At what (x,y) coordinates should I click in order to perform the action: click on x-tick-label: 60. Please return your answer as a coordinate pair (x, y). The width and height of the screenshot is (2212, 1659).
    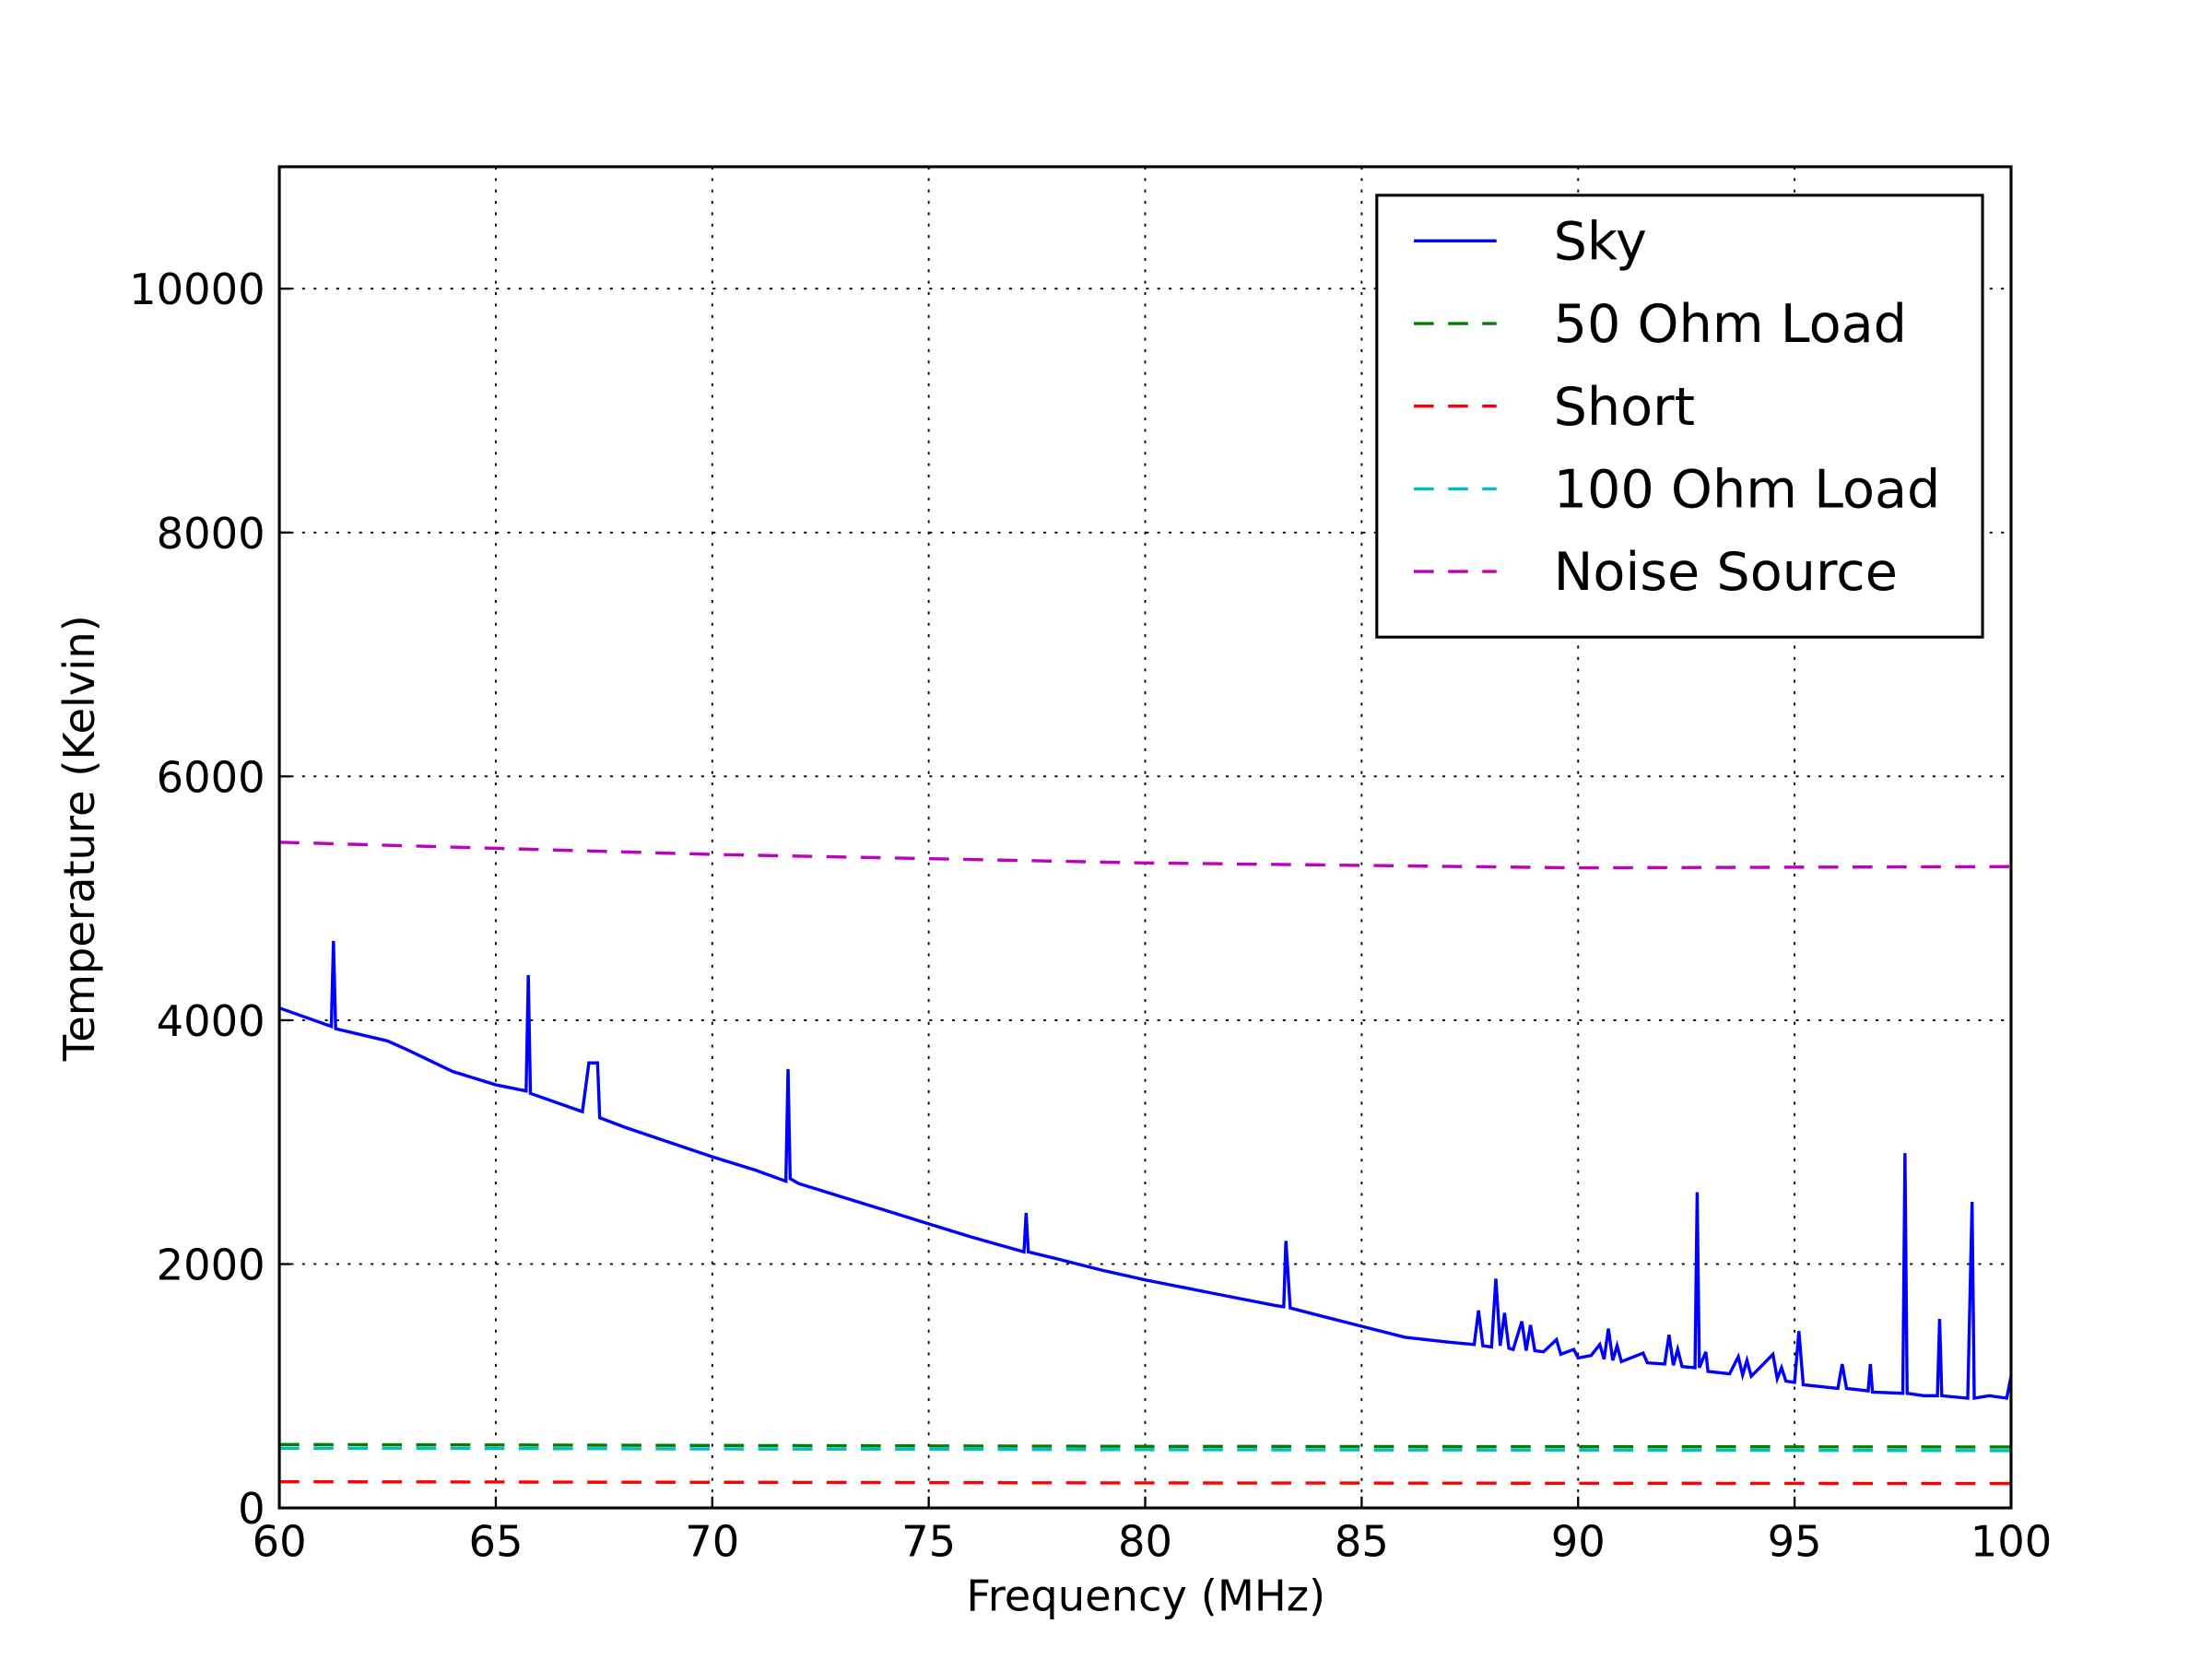
    Looking at the image, I should click on (280, 1542).